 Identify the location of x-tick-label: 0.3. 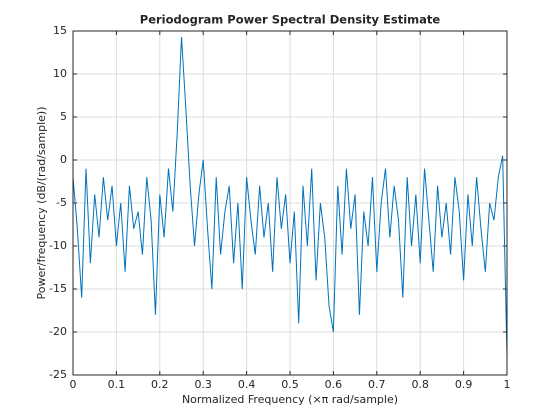
(203, 384).